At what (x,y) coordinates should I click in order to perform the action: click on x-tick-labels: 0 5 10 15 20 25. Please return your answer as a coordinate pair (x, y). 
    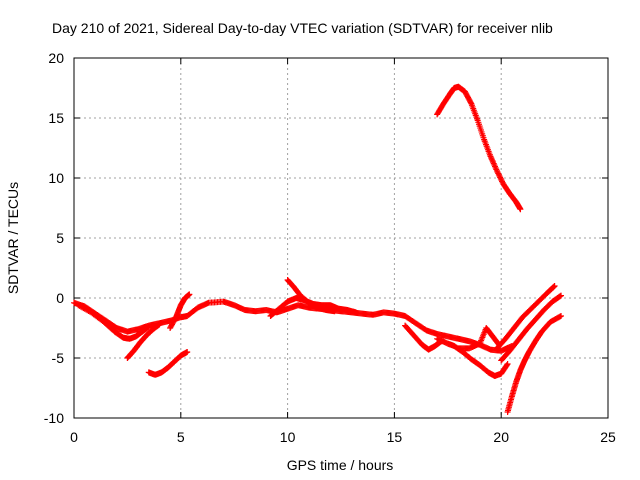
    Looking at the image, I should click on (343, 437).